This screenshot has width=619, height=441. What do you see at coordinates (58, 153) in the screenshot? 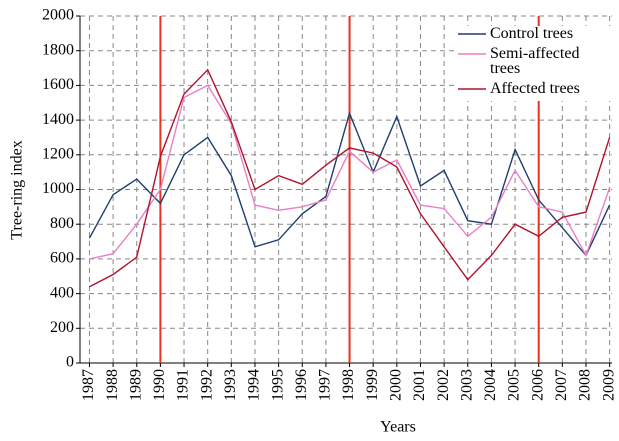
I see `y-tick-label: 1200` at bounding box center [58, 153].